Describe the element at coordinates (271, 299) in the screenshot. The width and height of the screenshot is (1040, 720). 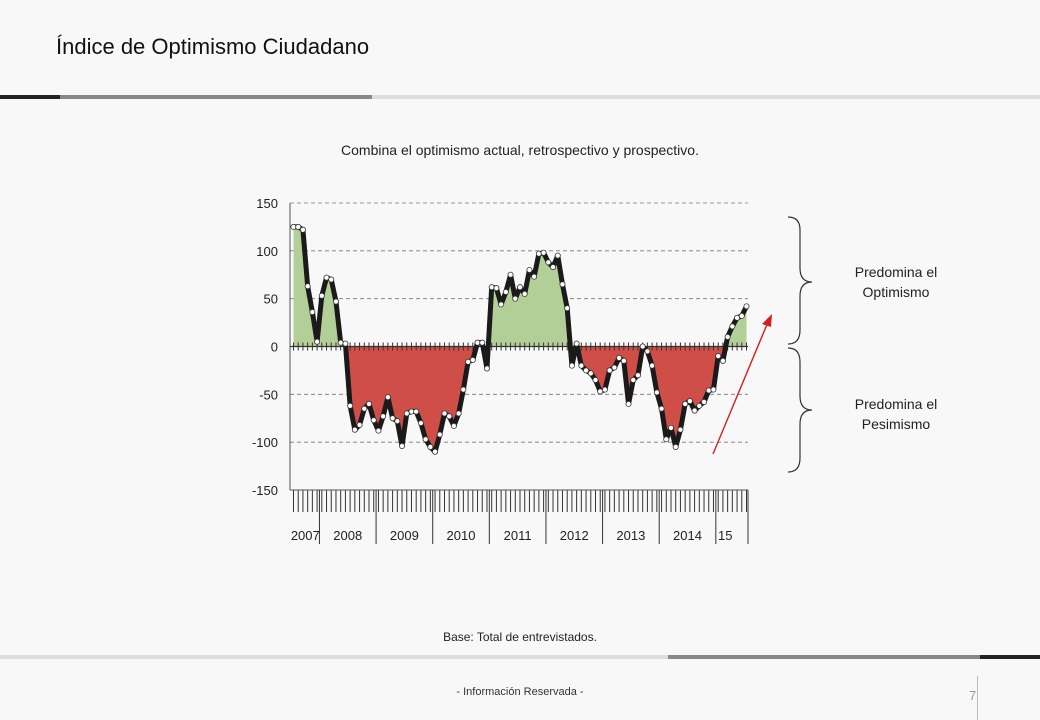
I see `y-tick-label: 50` at that location.